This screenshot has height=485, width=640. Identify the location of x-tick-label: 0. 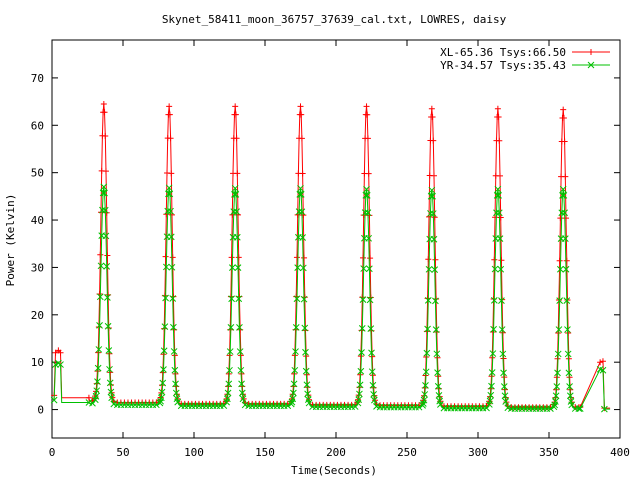
(52, 452).